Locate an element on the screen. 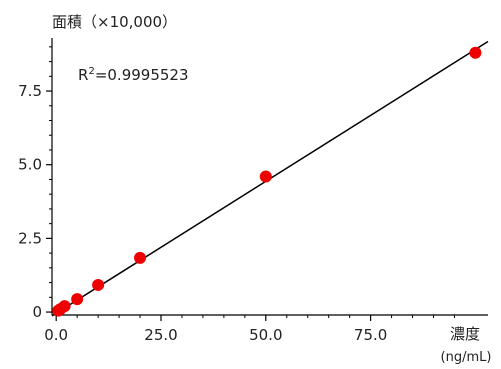  r-squared-prefix: R is located at coordinates (83, 75).